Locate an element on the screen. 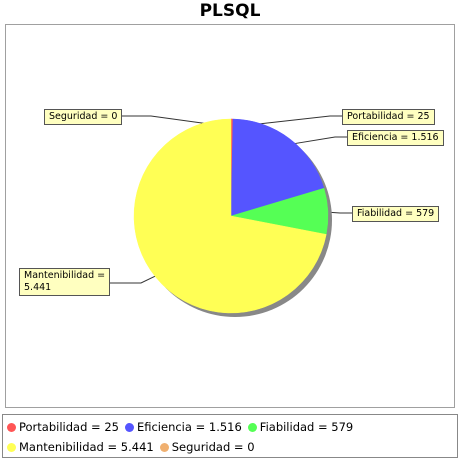 This screenshot has height=460, width=460. legend-swatch-mantenibilidad is located at coordinates (11, 447).